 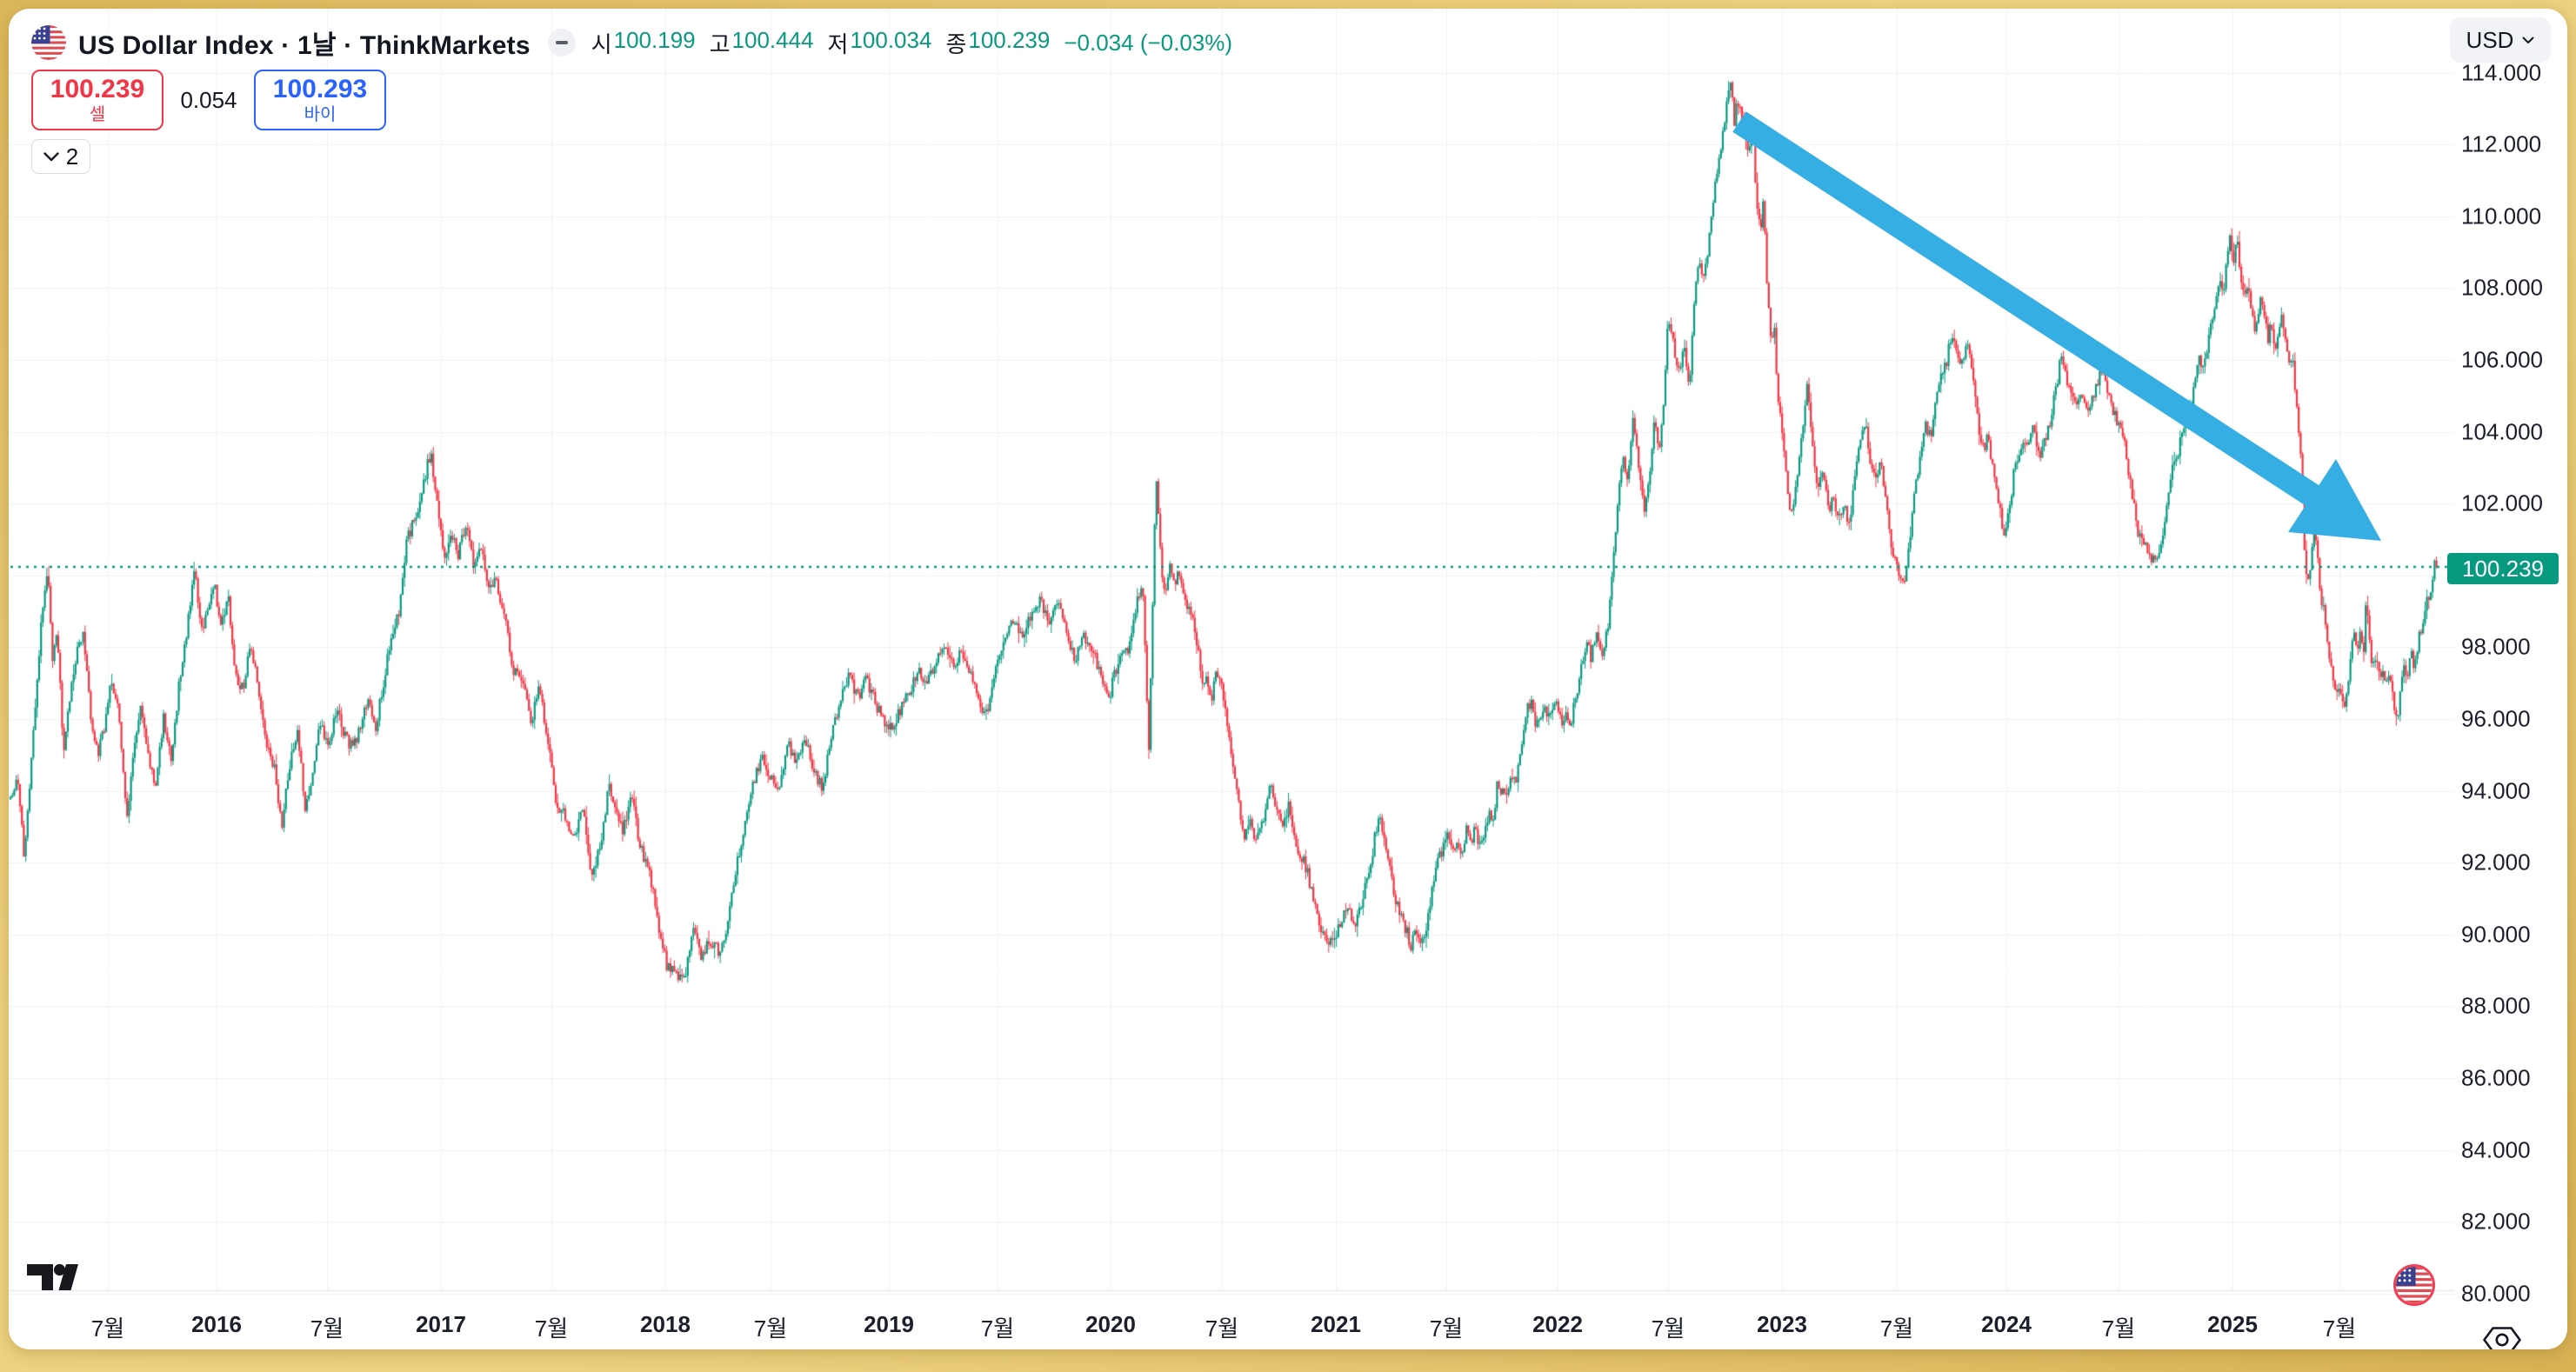 I want to click on time-tick-label: 2022, so click(x=1557, y=1324).